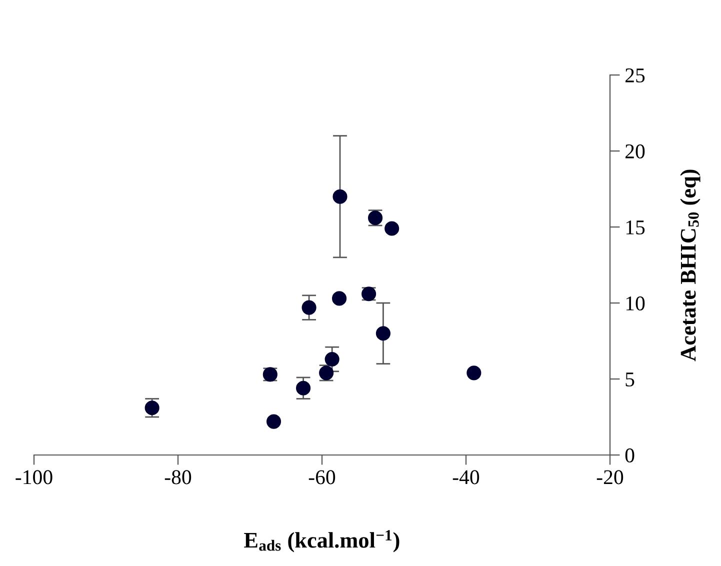  Describe the element at coordinates (466, 477) in the screenshot. I see `x-tick-label: -40` at that location.